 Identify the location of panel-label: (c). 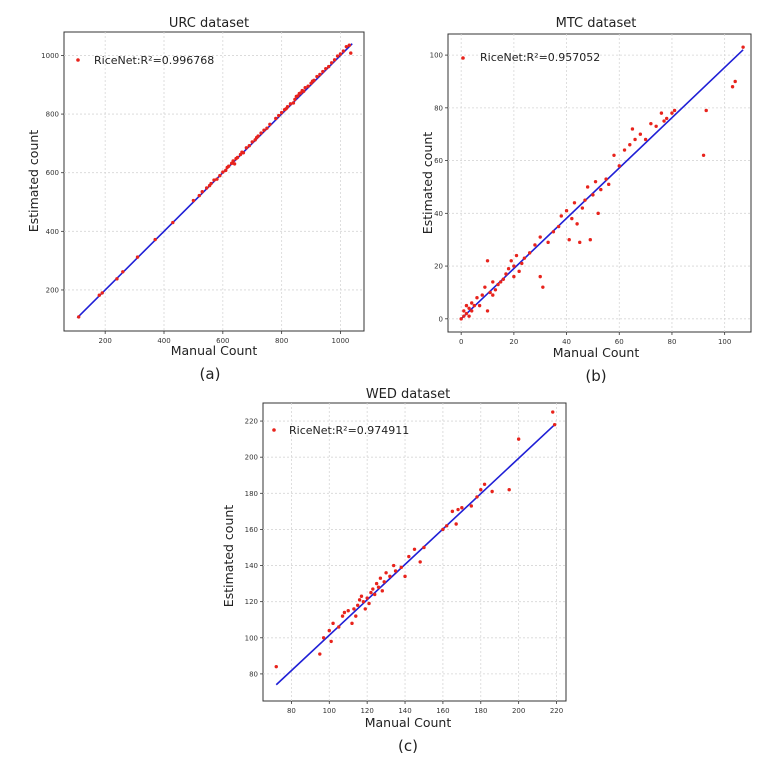
(408, 746).